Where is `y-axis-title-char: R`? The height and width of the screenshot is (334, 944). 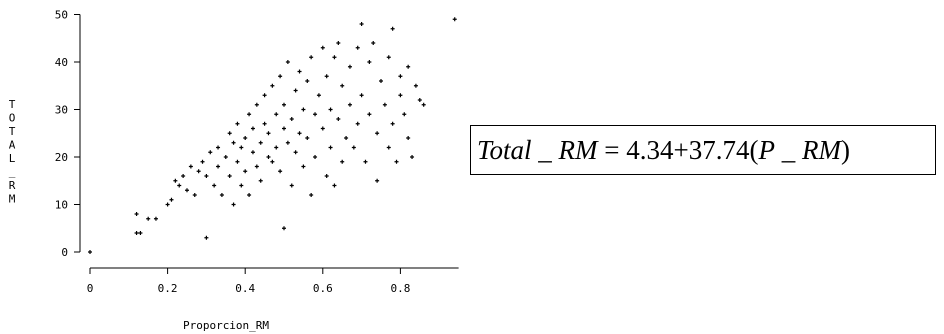 y-axis-title-char: R is located at coordinates (12, 185).